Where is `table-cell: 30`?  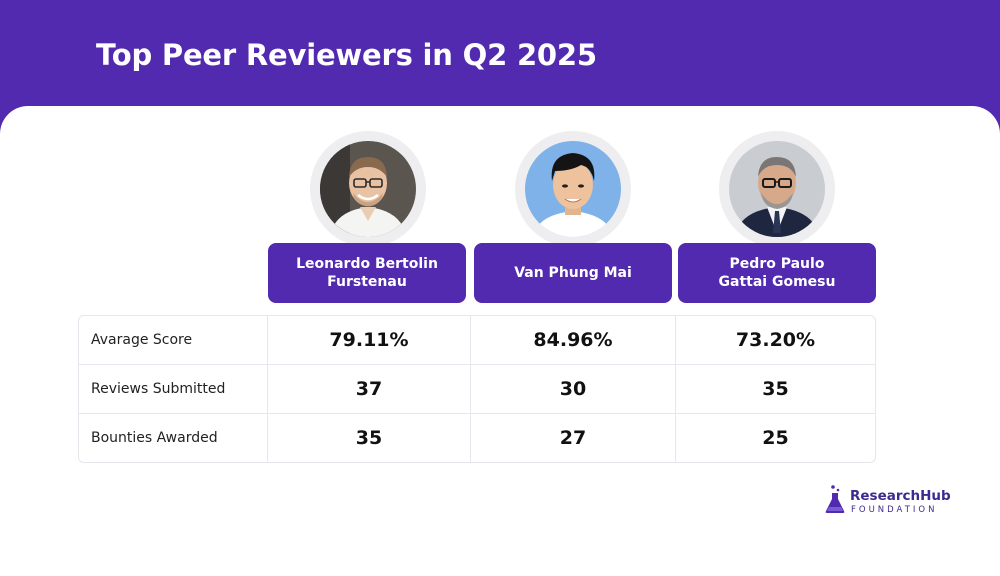
table-cell: 30 is located at coordinates (573, 389).